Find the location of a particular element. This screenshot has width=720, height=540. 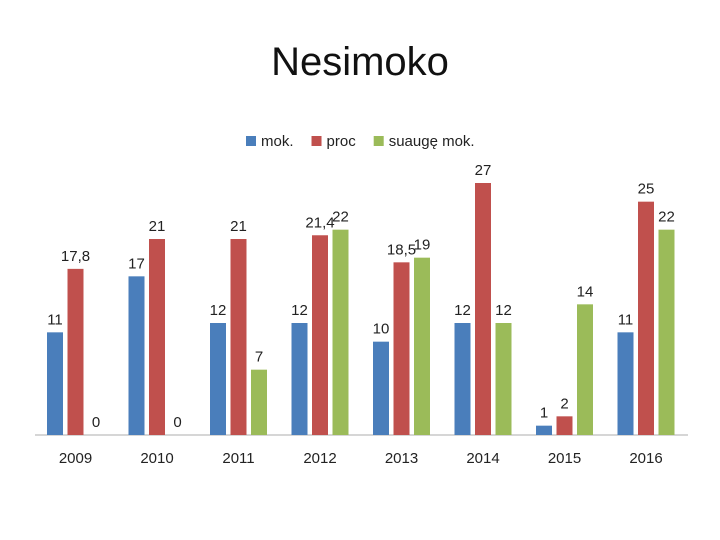

data-label: 14 is located at coordinates (585, 291).